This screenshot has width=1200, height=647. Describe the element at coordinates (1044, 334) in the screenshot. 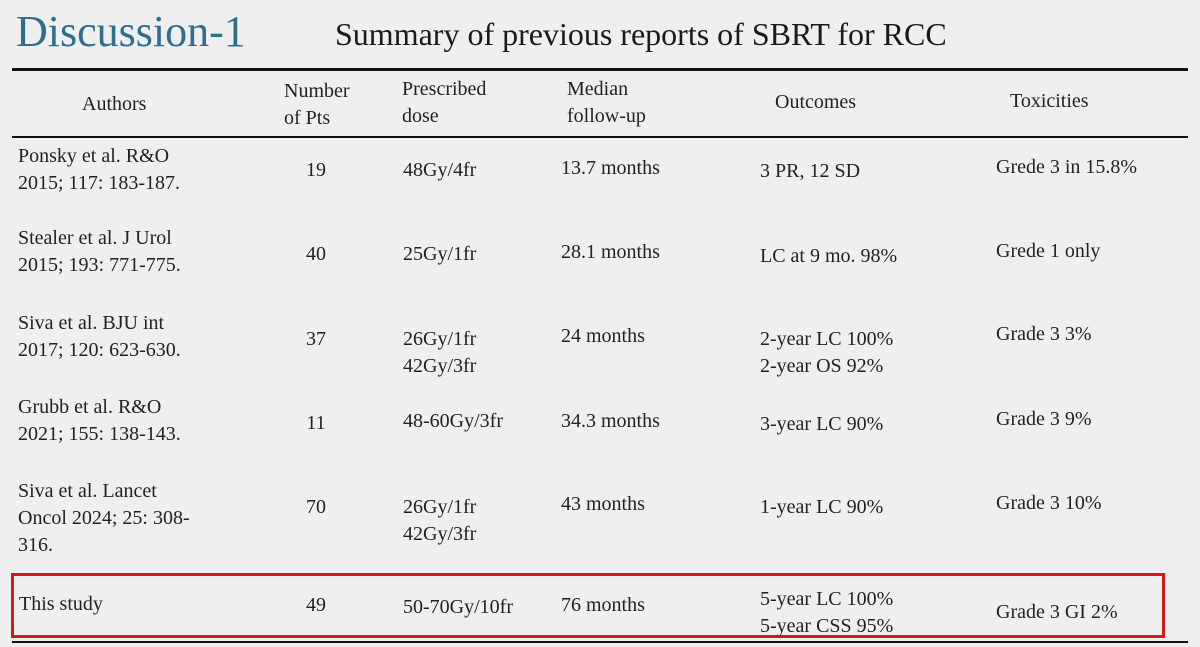

I see `cell-toxicities: Grade 3 3%` at that location.